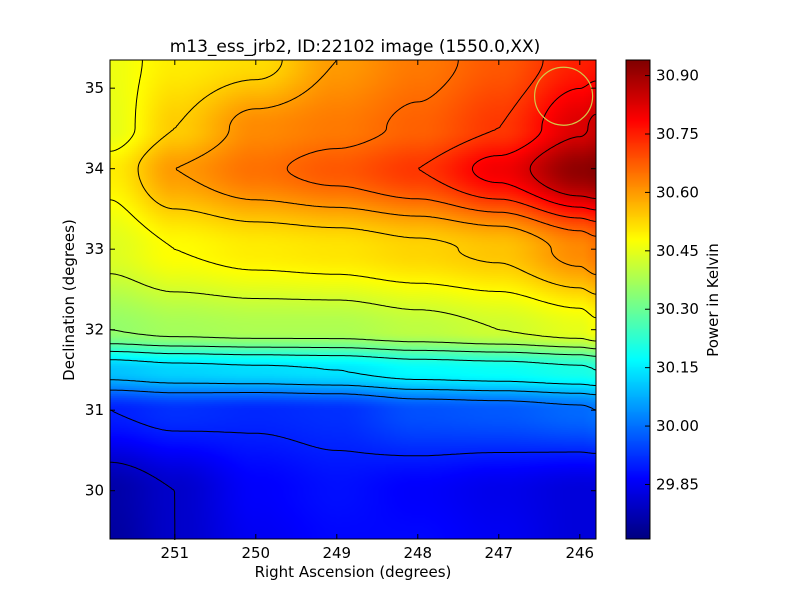  Describe the element at coordinates (355, 47) in the screenshot. I see `chart-title: m13_ess_jrb2, ID:22102 image (1550.0,XX)` at that location.